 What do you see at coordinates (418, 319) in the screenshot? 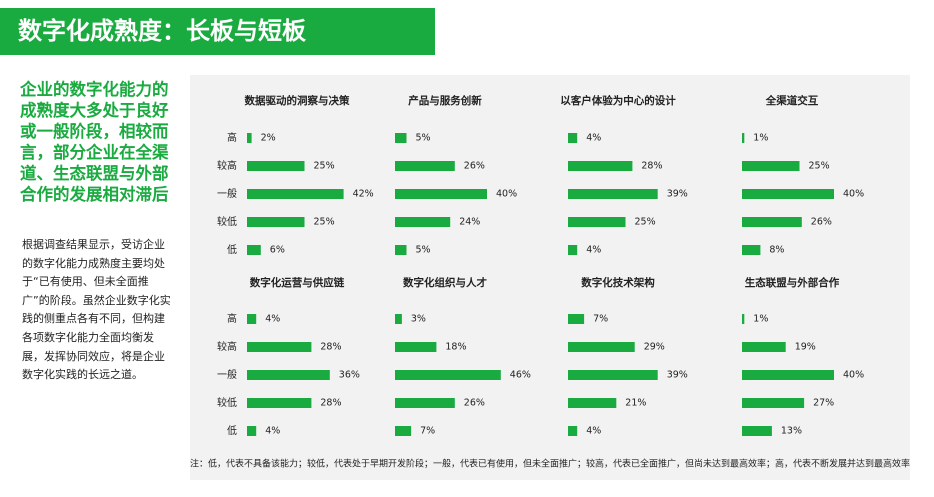
I see `value-label: 3%` at bounding box center [418, 319].